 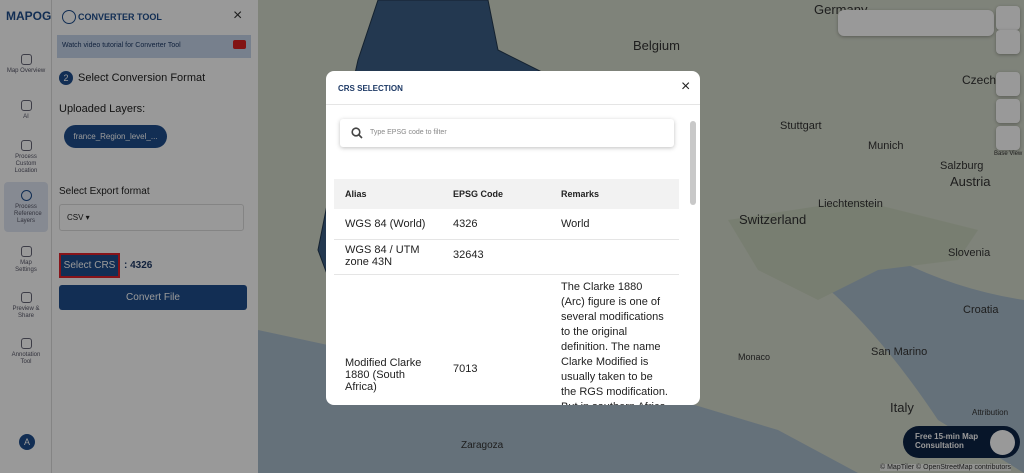 What do you see at coordinates (26, 110) in the screenshot?
I see `nav-item: AI` at bounding box center [26, 110].